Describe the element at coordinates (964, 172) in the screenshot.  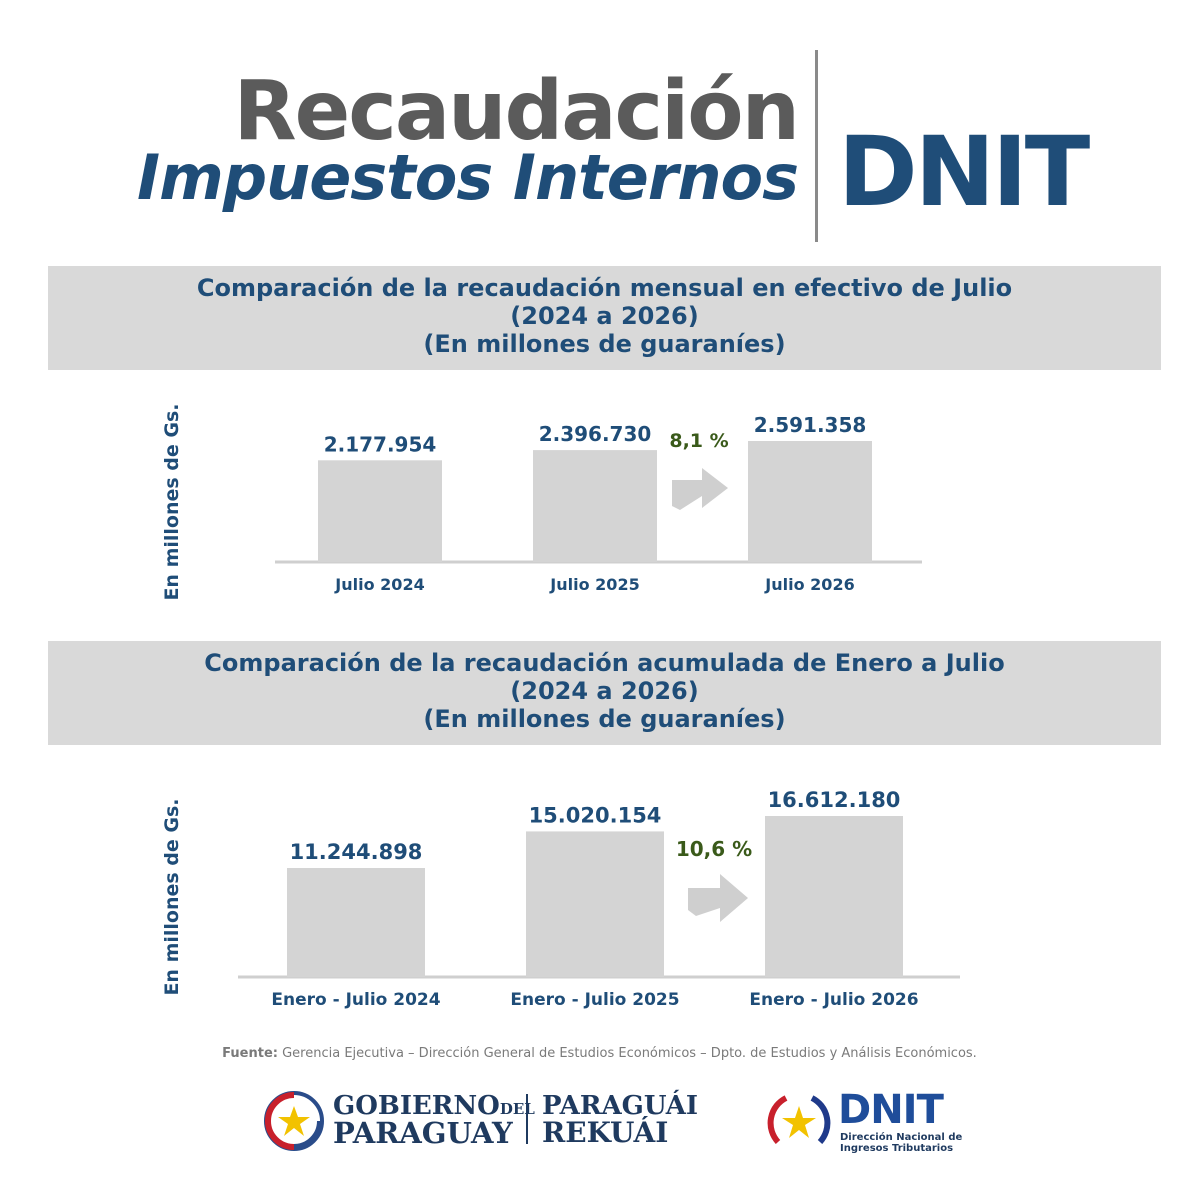
I see `brand-dnit: DNIT` at that location.